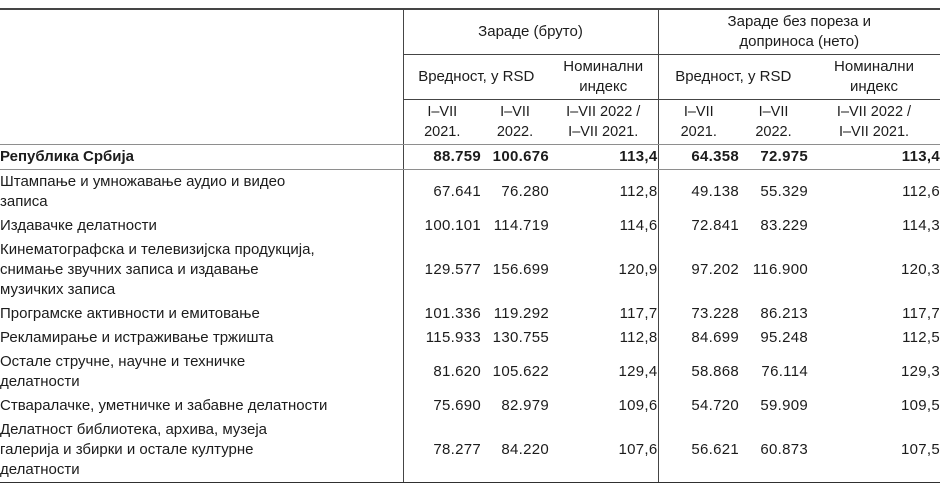  I want to click on gross-index-cell: 109,6, so click(638, 405).